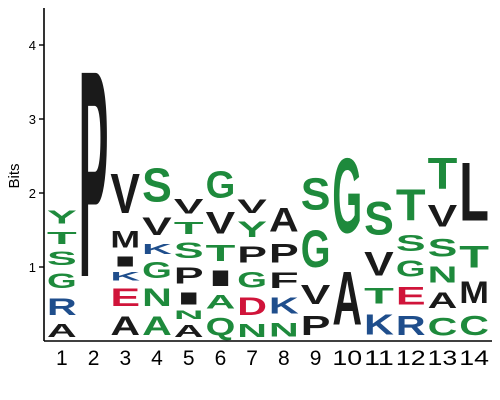 The image size is (500, 400). I want to click on x-tick-label: 9, so click(316, 358).